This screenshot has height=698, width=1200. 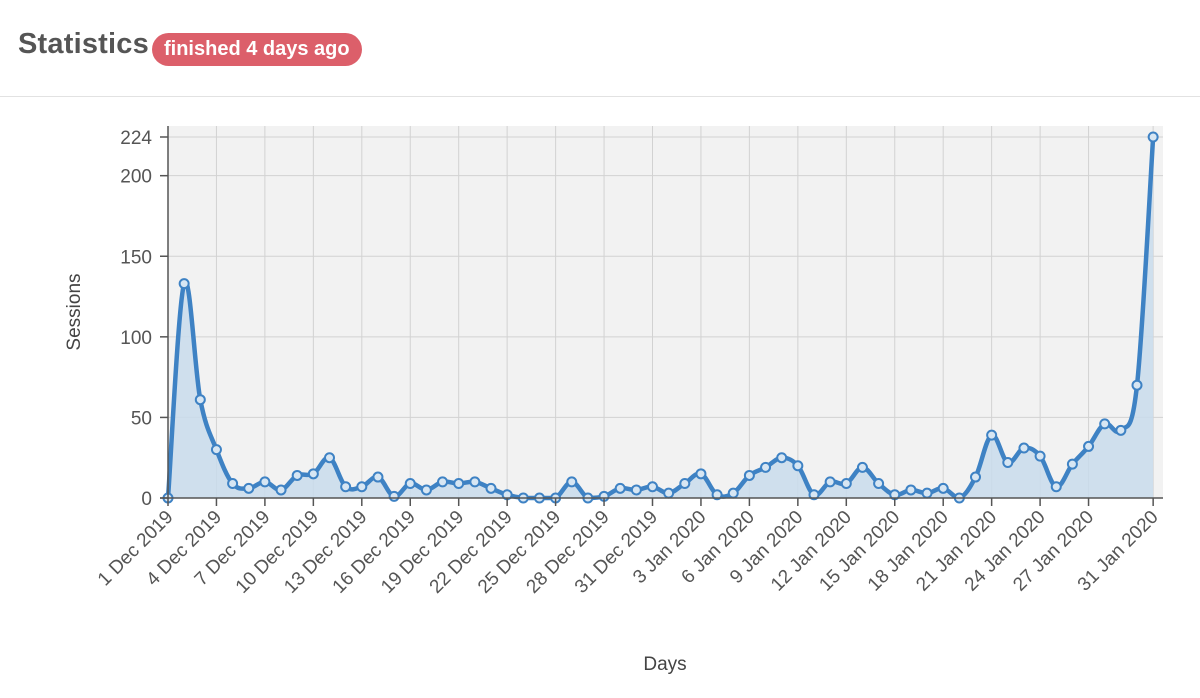 I want to click on y-tick-label: 100, so click(x=136, y=338).